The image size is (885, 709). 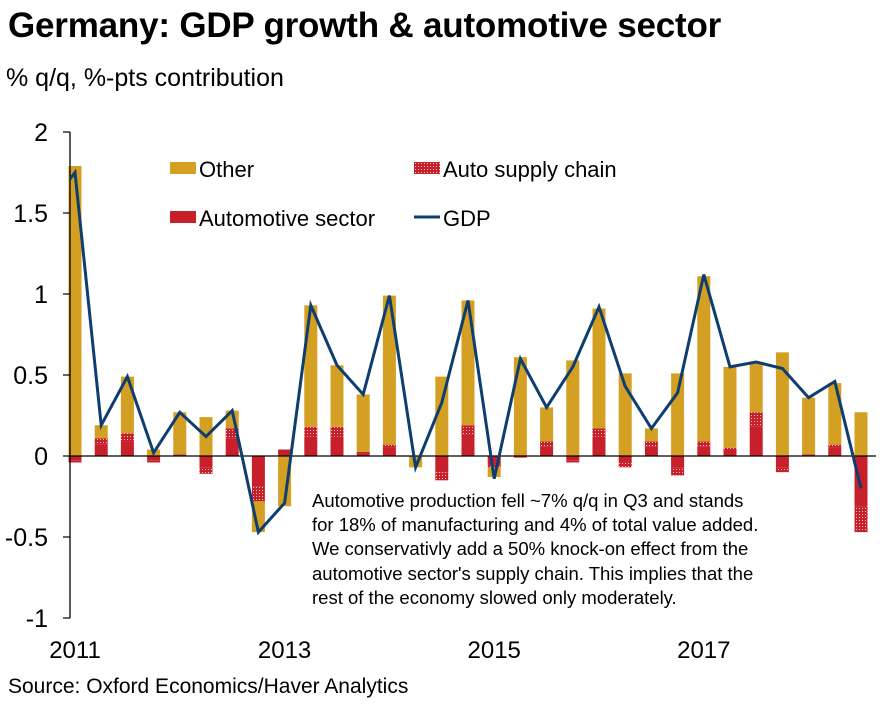 I want to click on bar-automotive-sector-2015Q3, so click(x=547, y=451).